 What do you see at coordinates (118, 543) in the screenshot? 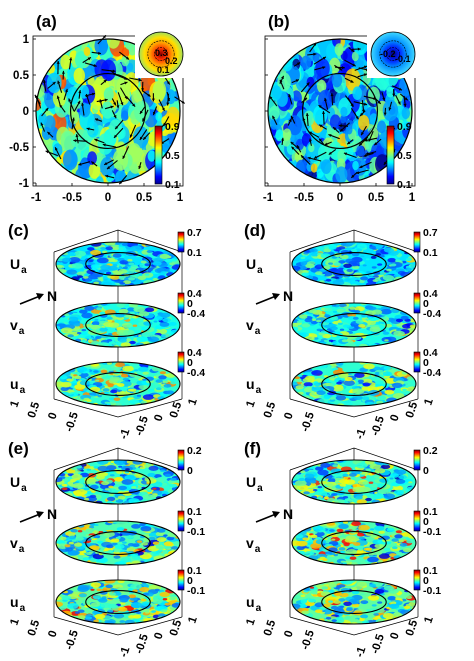
I see `heatmap-speckle` at bounding box center [118, 543].